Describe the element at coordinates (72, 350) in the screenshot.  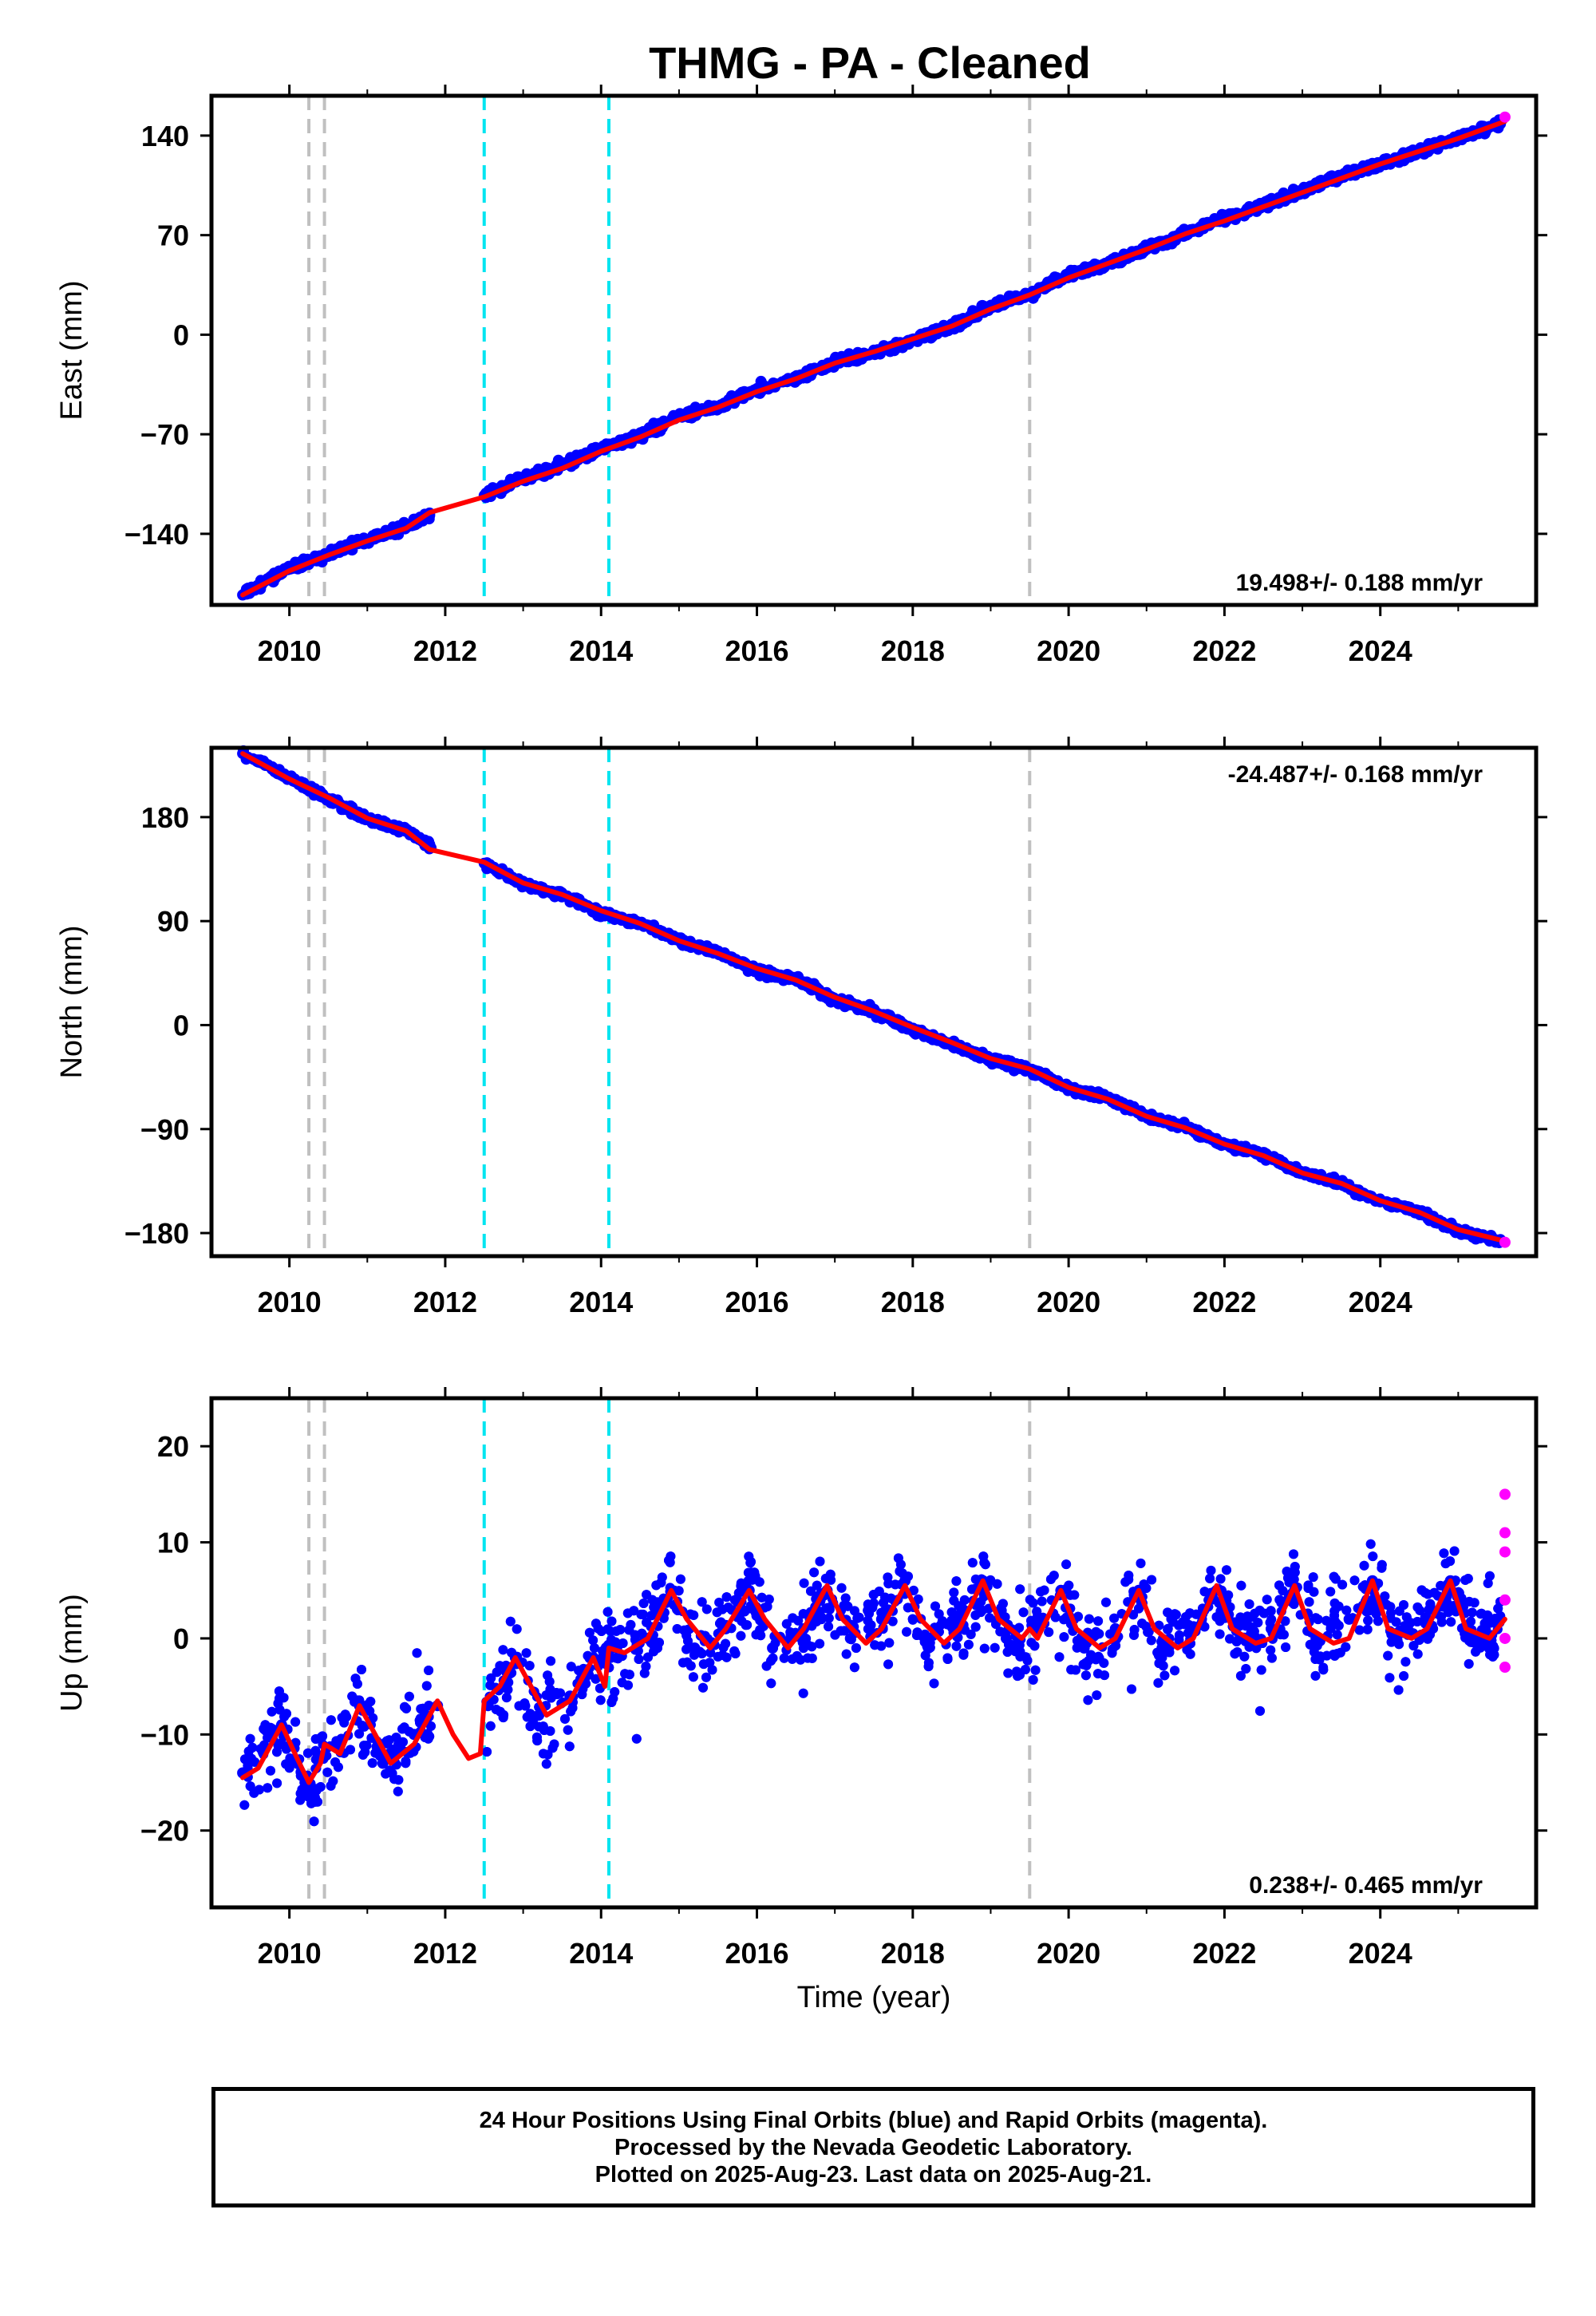
I see `y-axis-label: East (mm)` at that location.